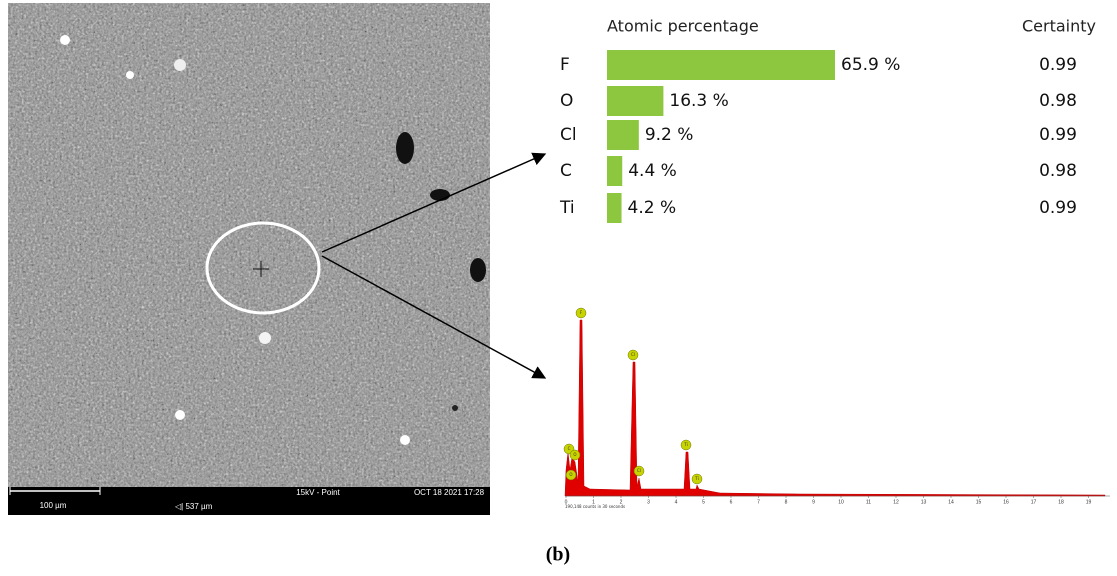  Describe the element at coordinates (593, 502) in the screenshot. I see `x-tick-label: 1` at that location.